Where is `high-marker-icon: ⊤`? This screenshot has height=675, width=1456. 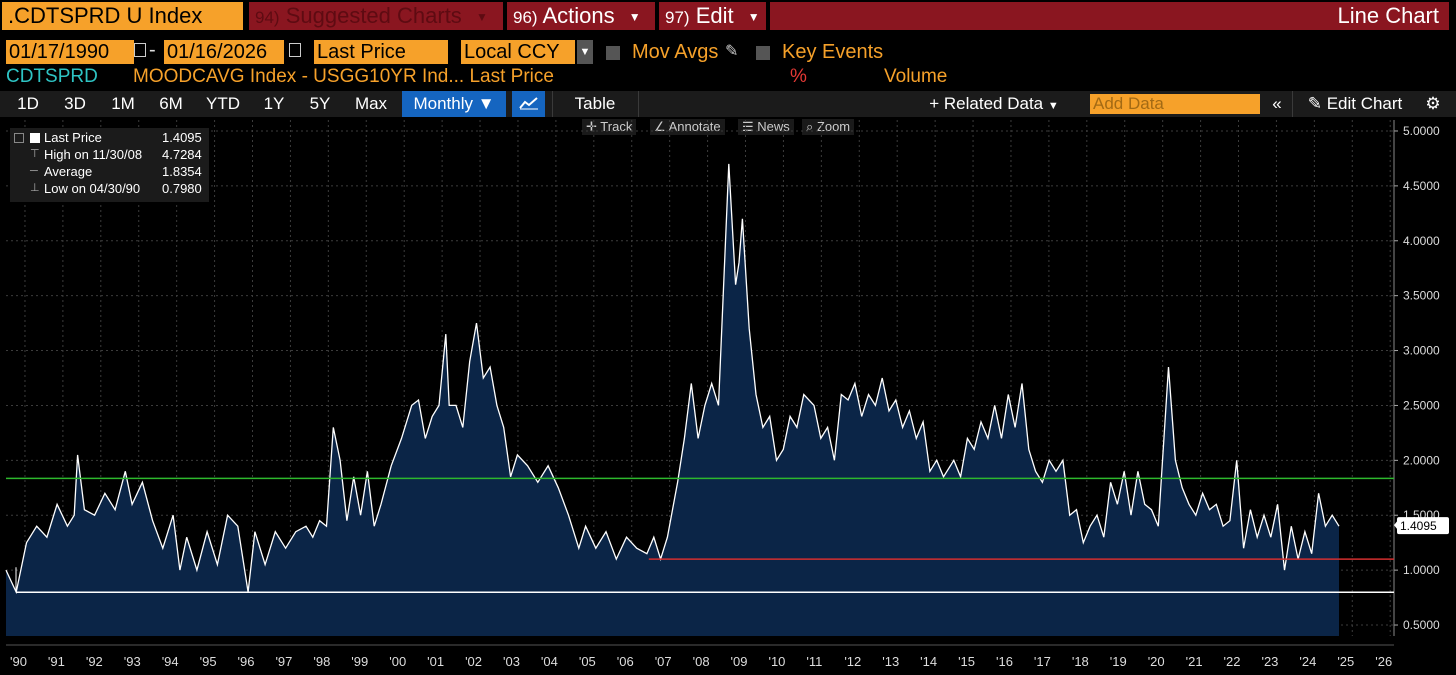
high-marker-icon: ⊤ is located at coordinates (35, 154).